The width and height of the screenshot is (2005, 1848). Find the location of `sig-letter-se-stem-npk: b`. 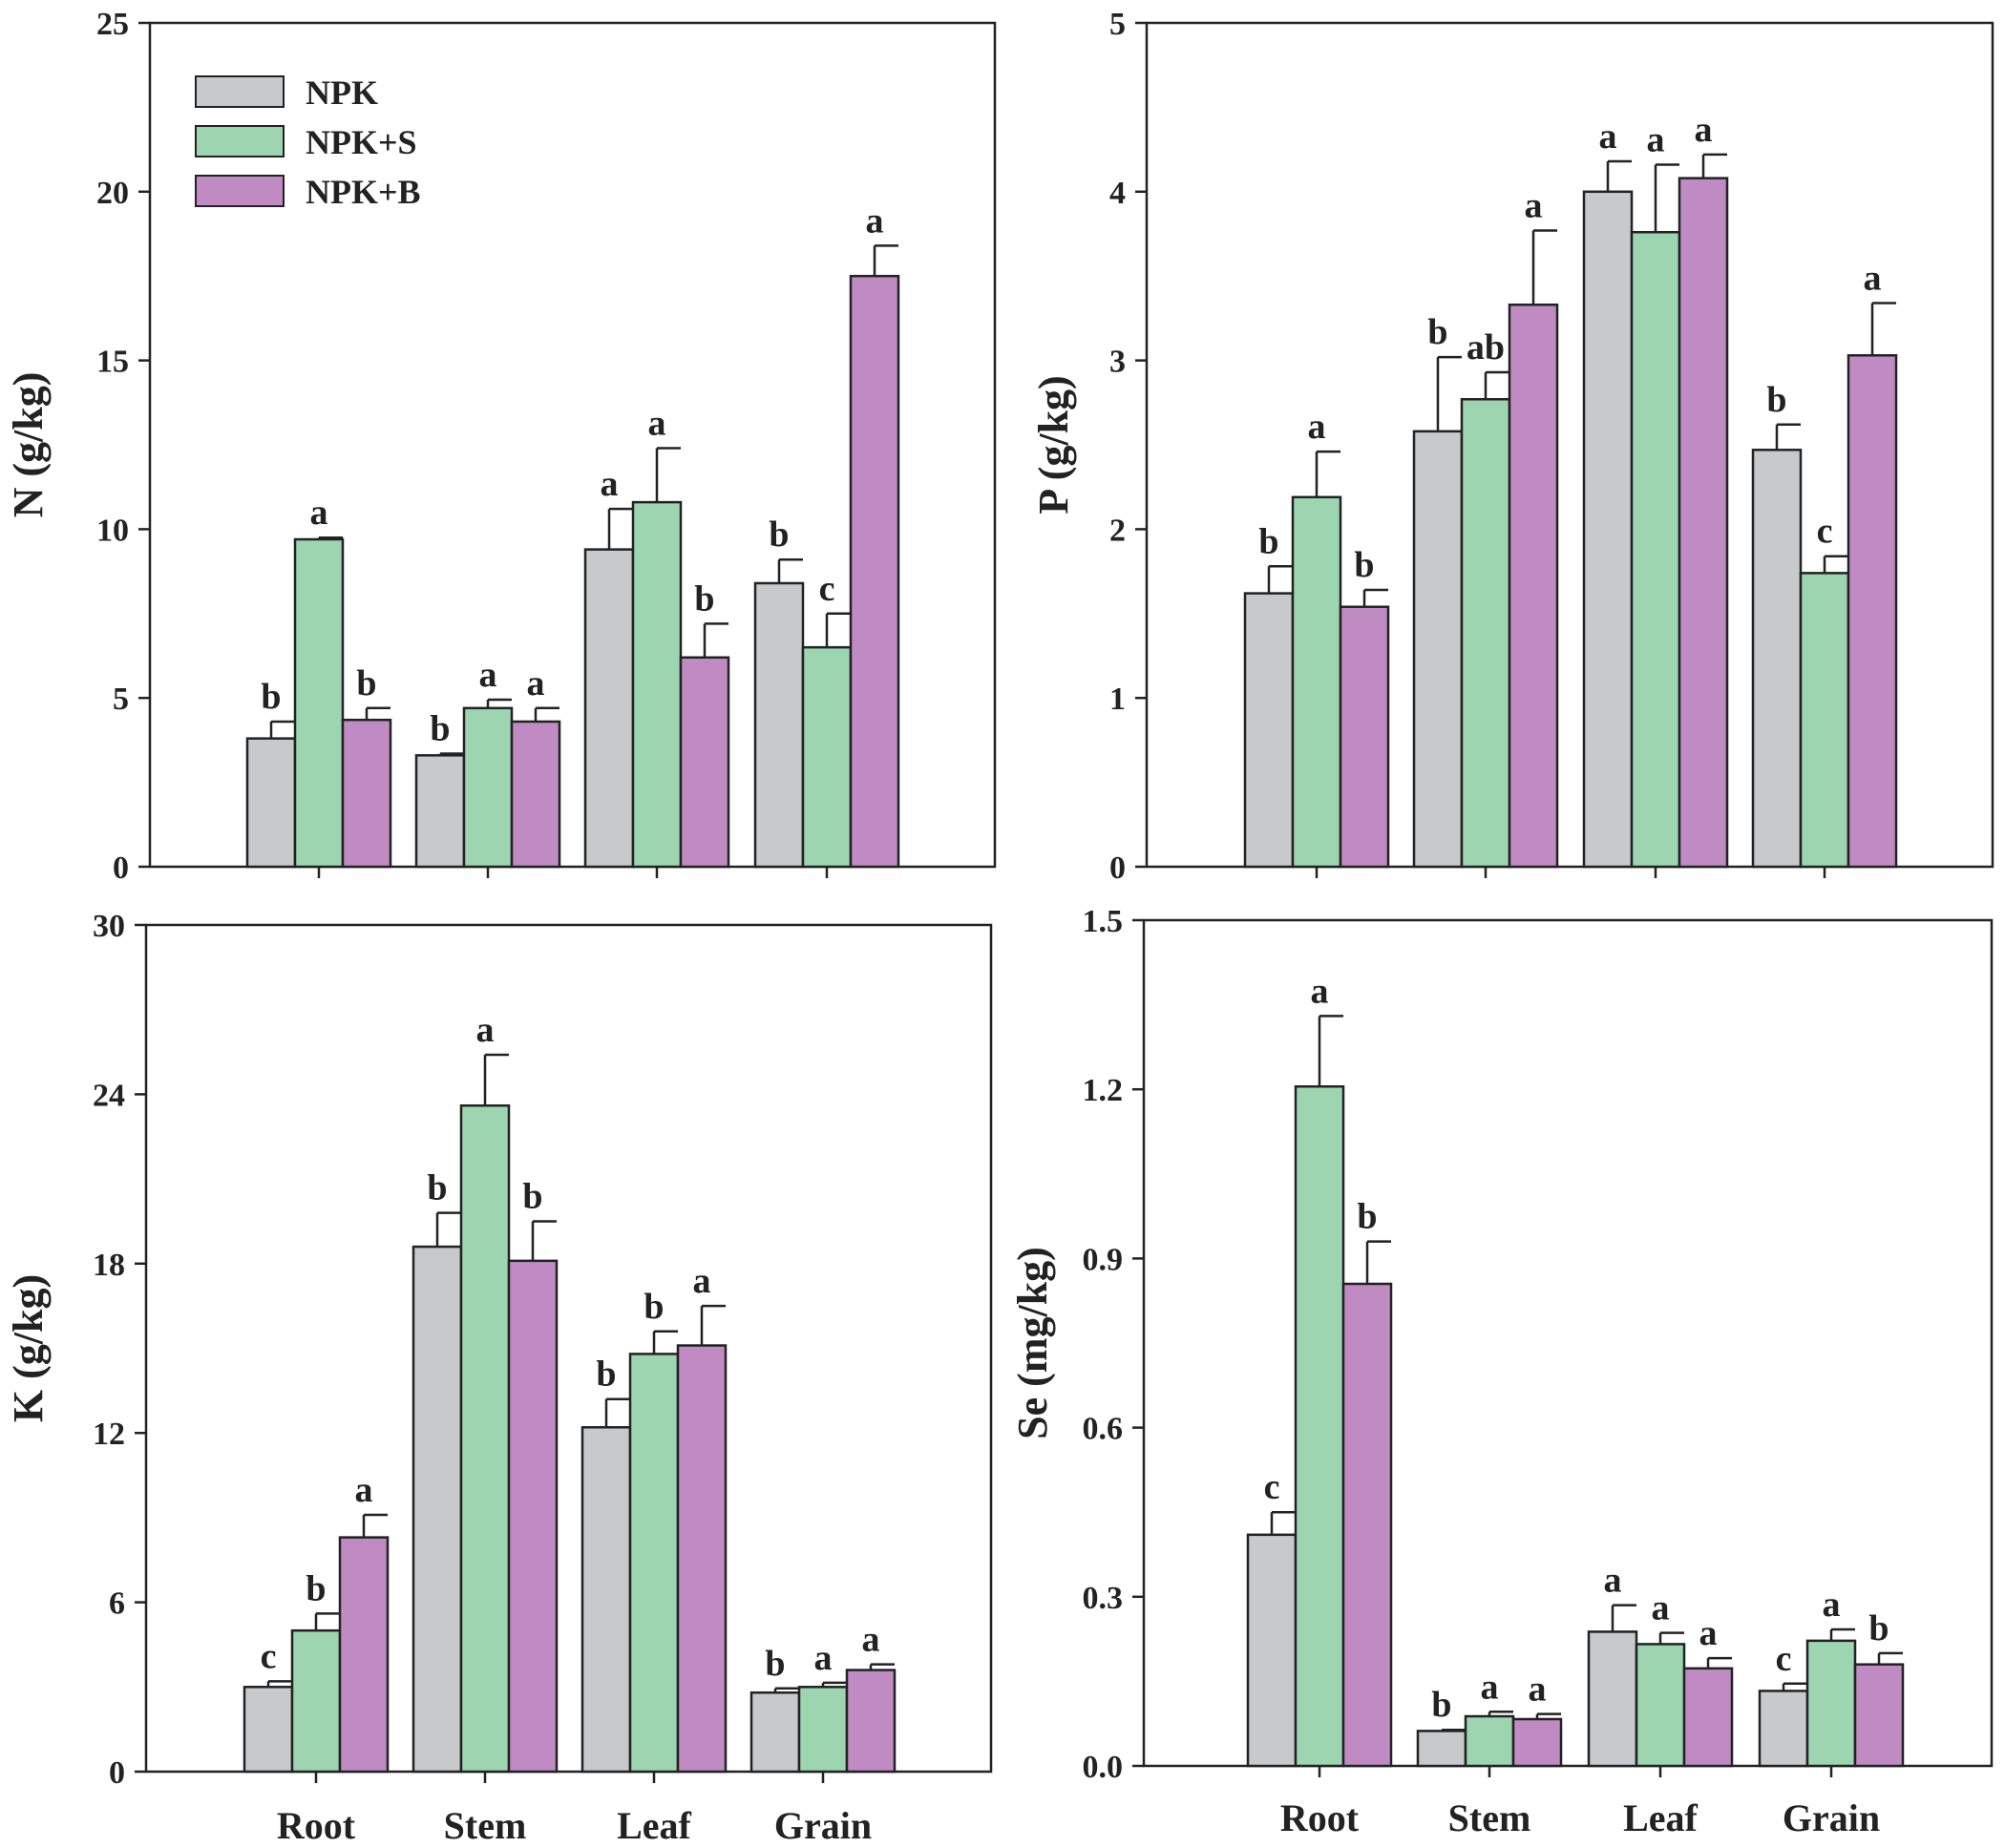

sig-letter-se-stem-npk: b is located at coordinates (1441, 1705).